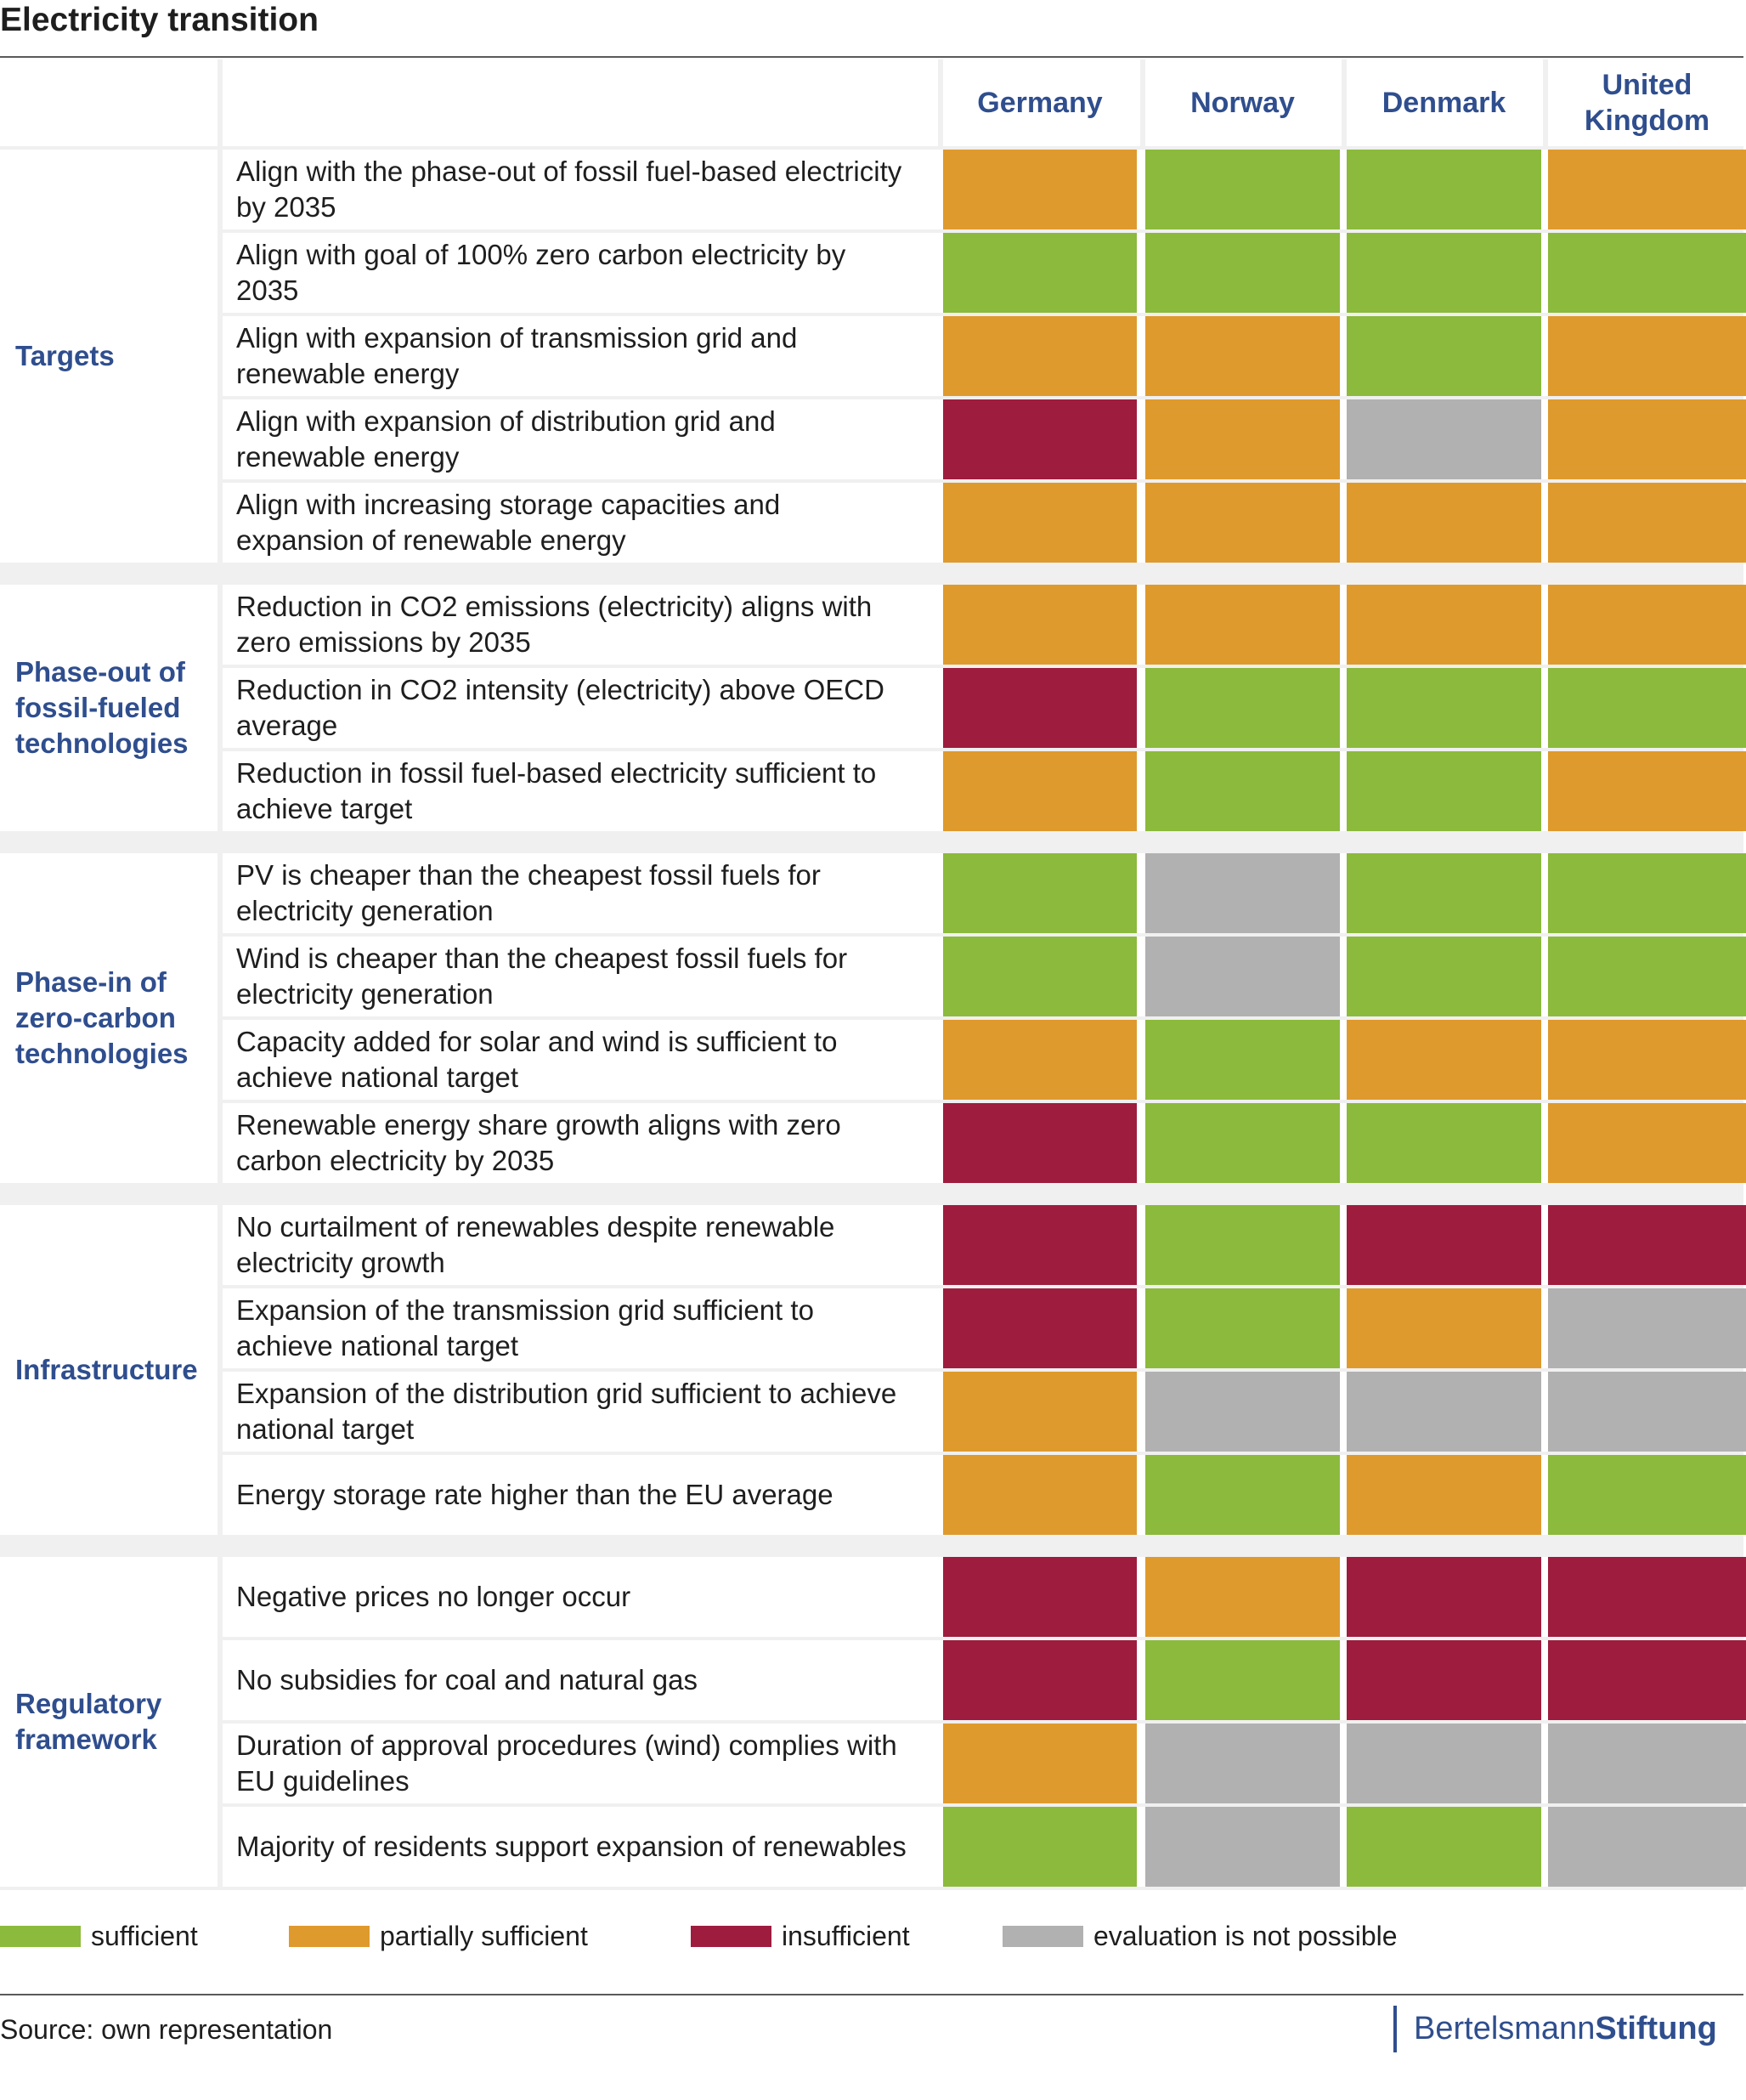 This screenshot has height=2100, width=1746. Describe the element at coordinates (330, 1936) in the screenshot. I see `legend-swatch-partially-sufficient` at that location.